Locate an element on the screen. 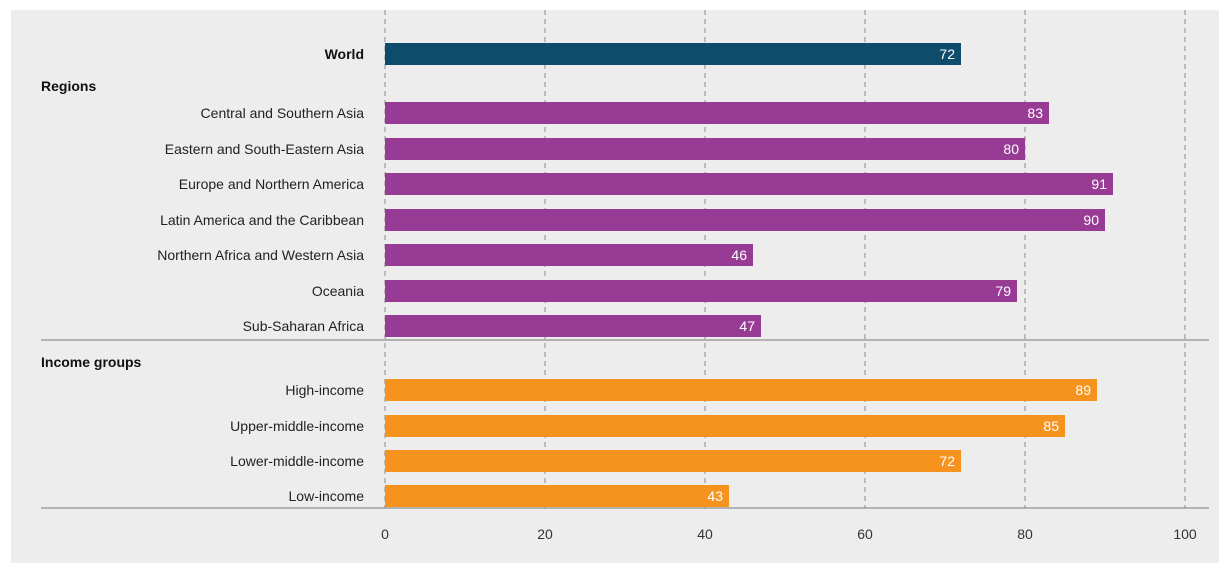 The height and width of the screenshot is (566, 1222). value-label: 91 is located at coordinates (1099, 184).